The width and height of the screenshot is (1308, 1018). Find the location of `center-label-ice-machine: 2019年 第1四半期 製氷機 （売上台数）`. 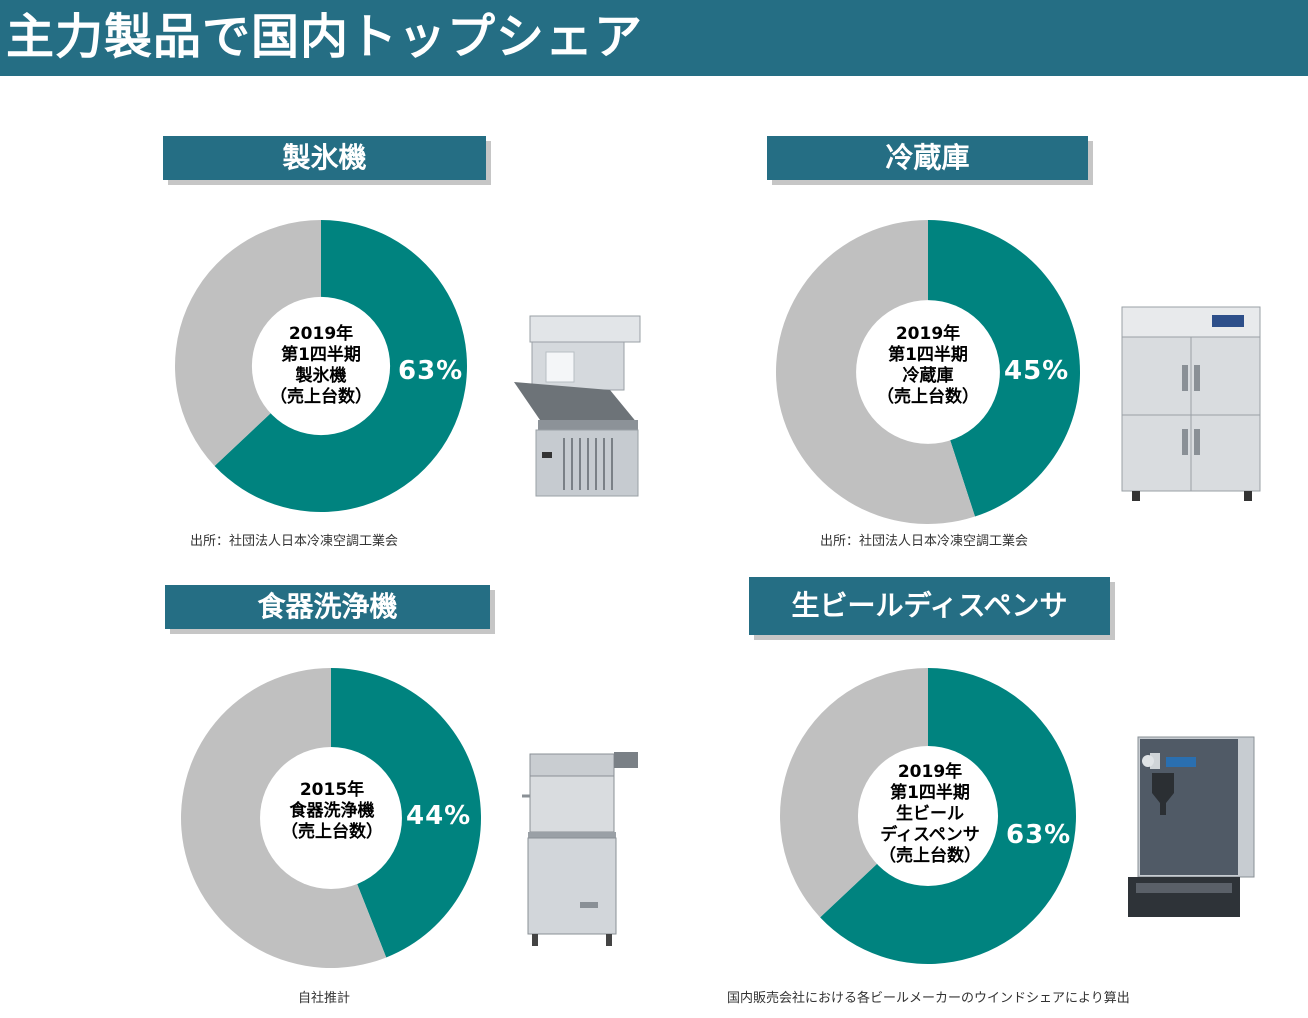

center-label-ice-machine: 2019年 第1四半期 製氷機 （売上台数） is located at coordinates (321, 366).